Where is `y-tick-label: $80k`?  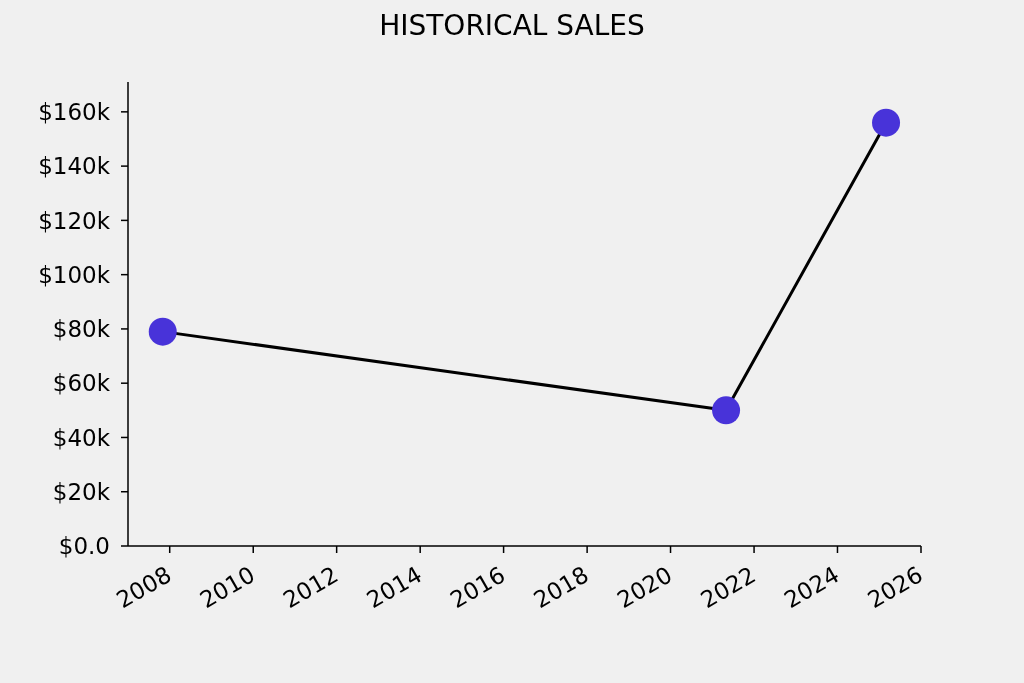 y-tick-label: $80k is located at coordinates (81, 329).